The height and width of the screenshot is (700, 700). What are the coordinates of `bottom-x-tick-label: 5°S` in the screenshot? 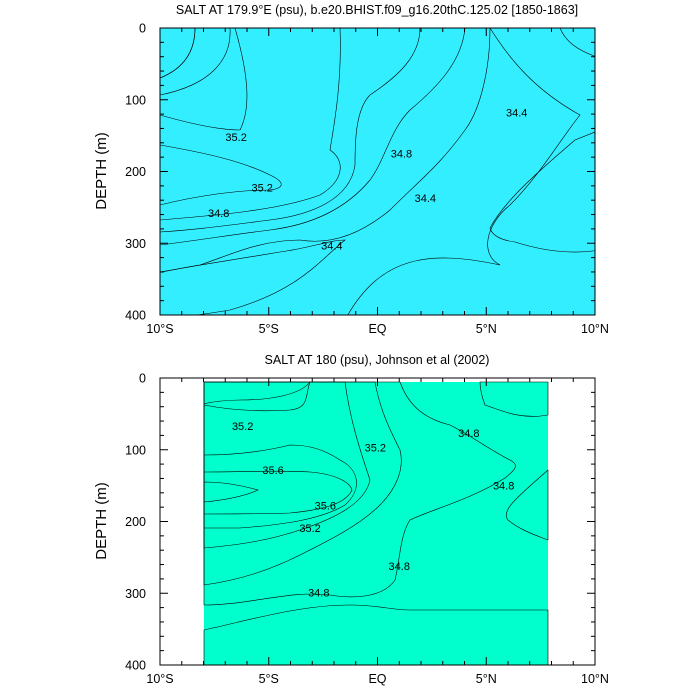 It's located at (269, 679).